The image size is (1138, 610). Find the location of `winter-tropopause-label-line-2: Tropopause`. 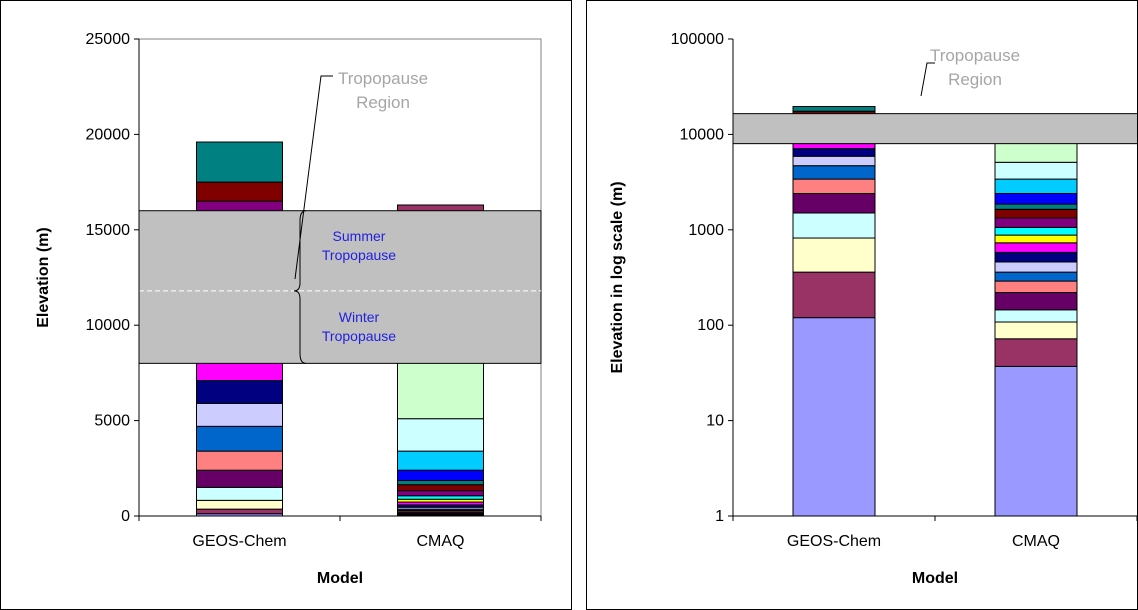

winter-tropopause-label-line-2: Tropopause is located at coordinates (359, 336).